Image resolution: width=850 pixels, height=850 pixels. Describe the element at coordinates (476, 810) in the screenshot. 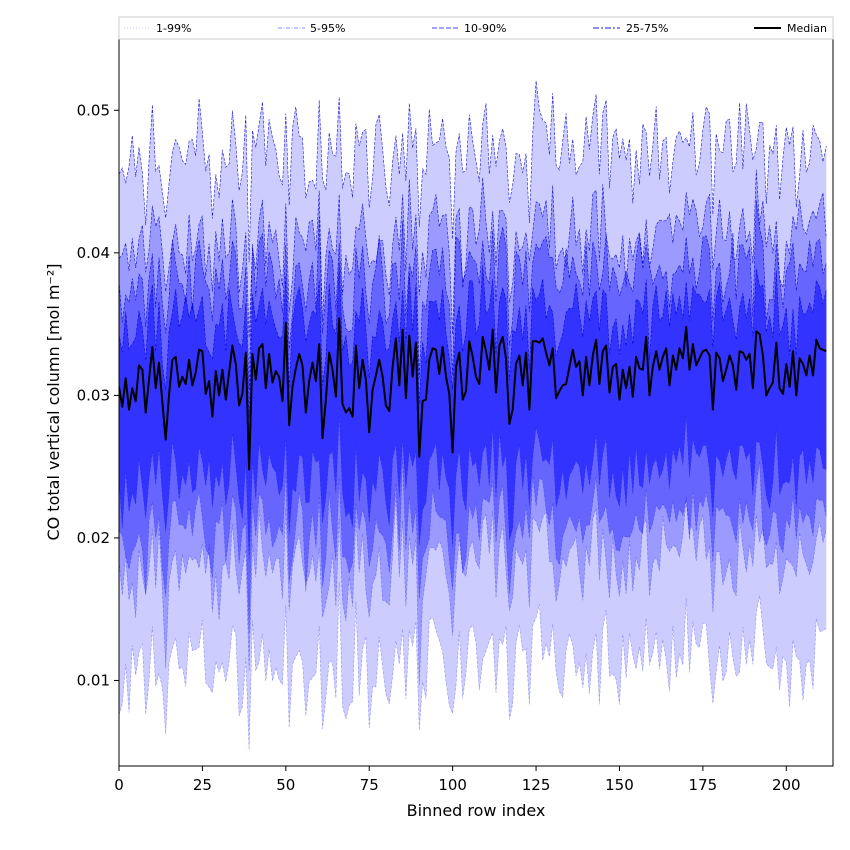

I see `x-axis-label: Binned row index` at that location.